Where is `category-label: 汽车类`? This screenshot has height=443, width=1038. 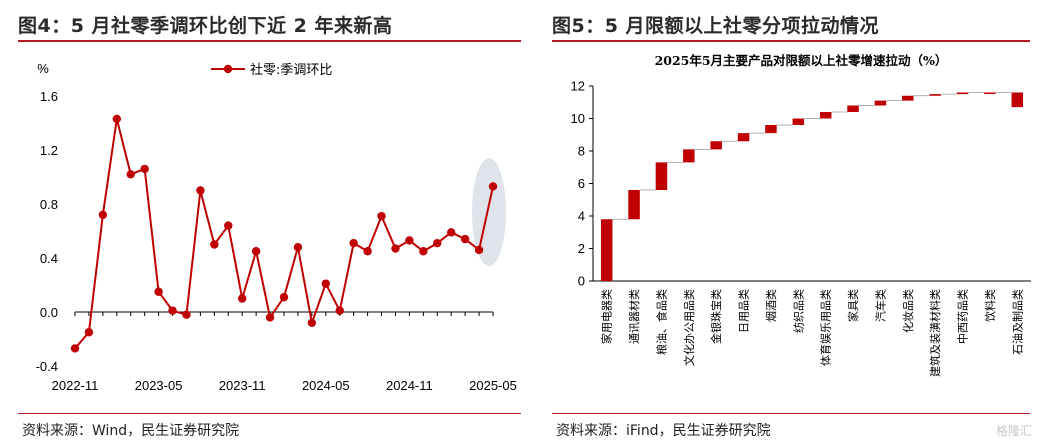 category-label: 汽车类 is located at coordinates (880, 305).